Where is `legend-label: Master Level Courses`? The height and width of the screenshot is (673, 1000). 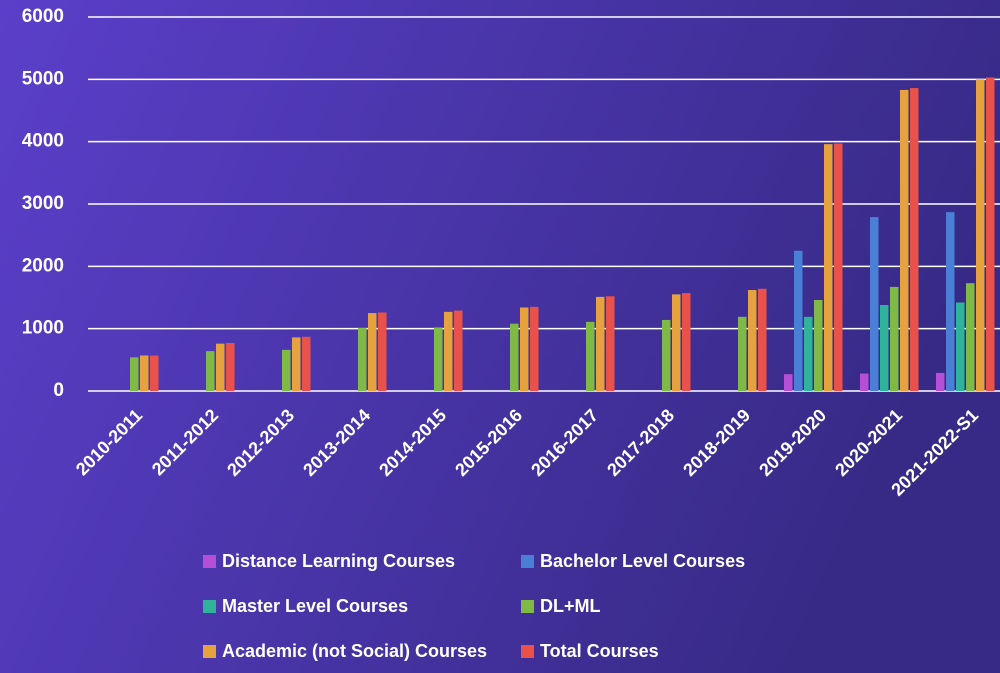 legend-label: Master Level Courses is located at coordinates (315, 606).